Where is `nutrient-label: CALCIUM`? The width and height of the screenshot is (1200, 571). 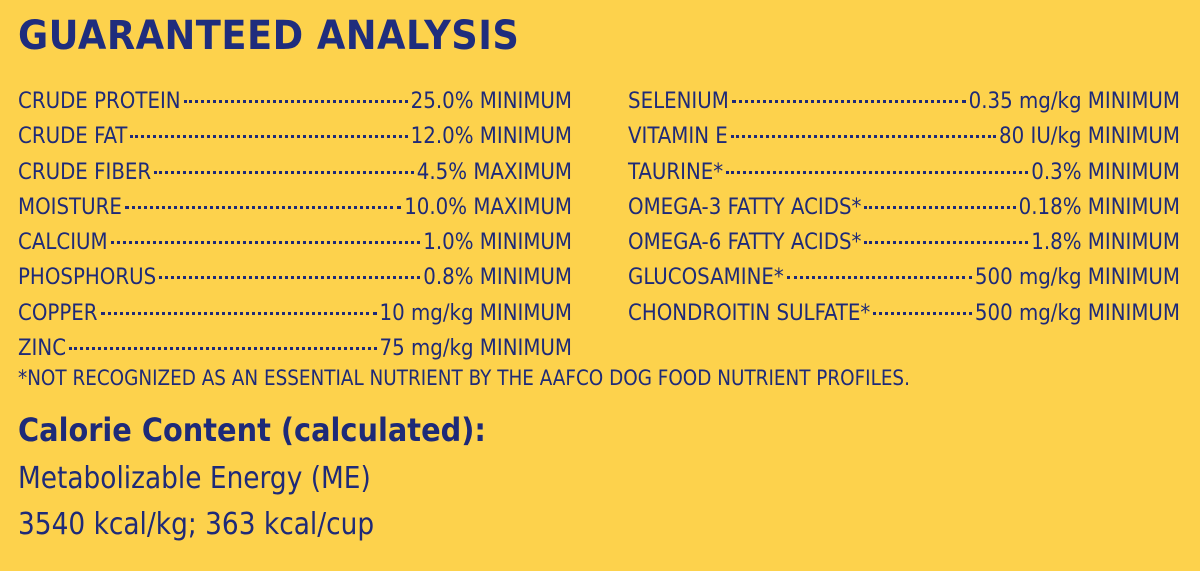
nutrient-label: CALCIUM is located at coordinates (63, 243).